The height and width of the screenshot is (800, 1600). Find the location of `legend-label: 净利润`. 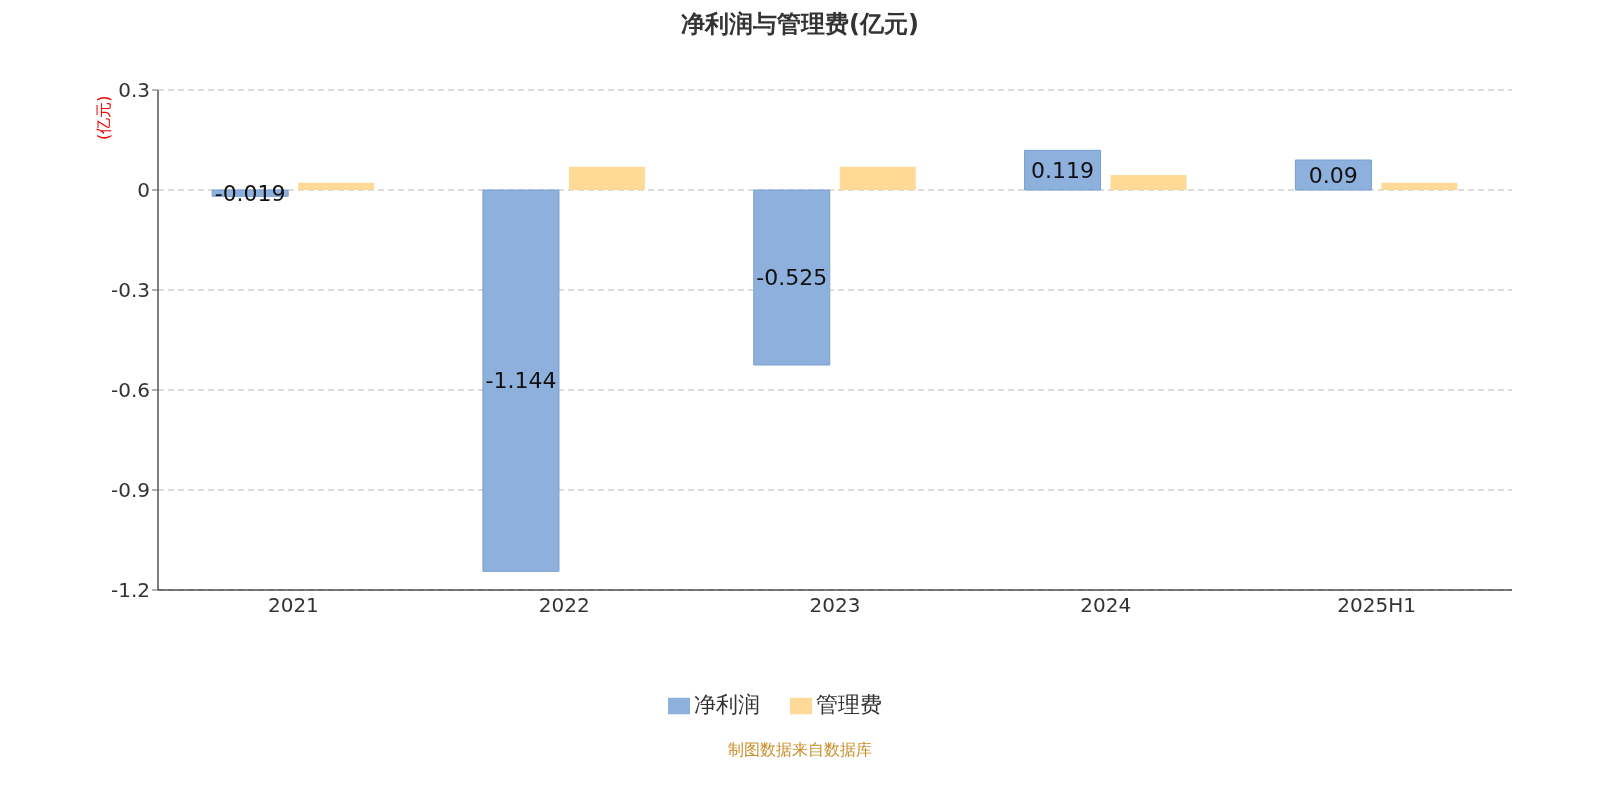

legend-label: 净利润 is located at coordinates (727, 704).